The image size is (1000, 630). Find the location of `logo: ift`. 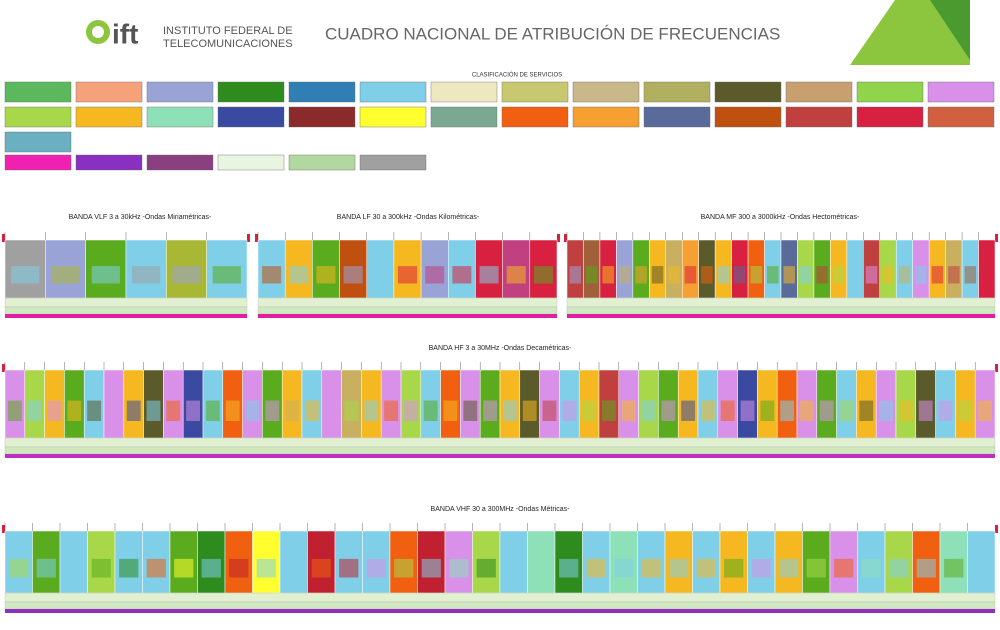

logo: ift is located at coordinates (125, 33).